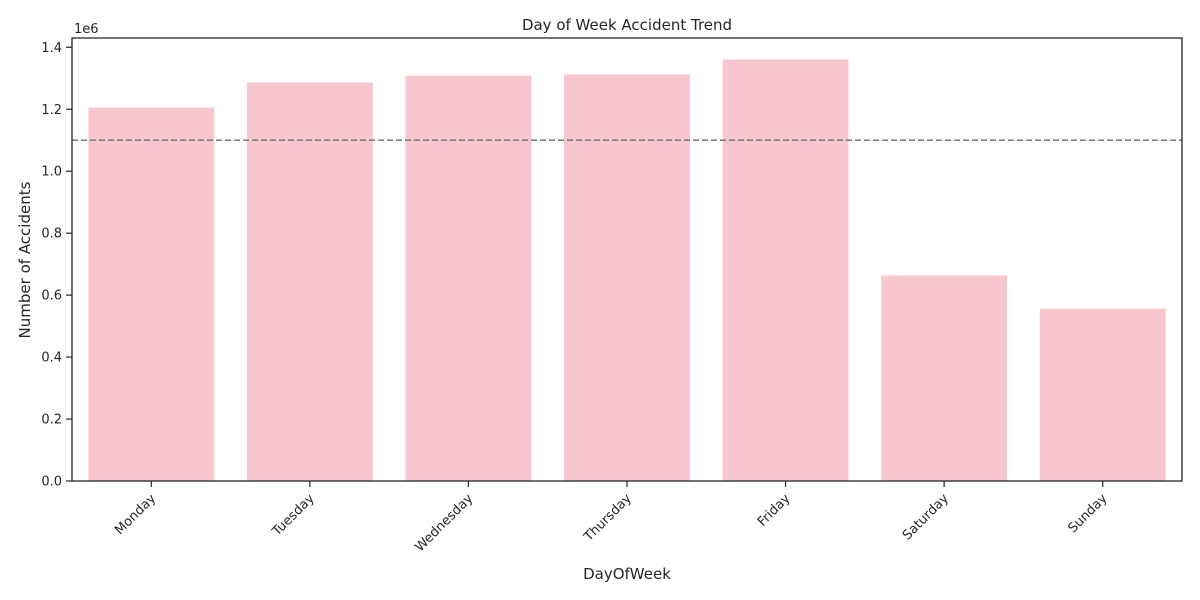 The height and width of the screenshot is (600, 1200). I want to click on chart-title: Day of Week Accident Trend, so click(627, 25).